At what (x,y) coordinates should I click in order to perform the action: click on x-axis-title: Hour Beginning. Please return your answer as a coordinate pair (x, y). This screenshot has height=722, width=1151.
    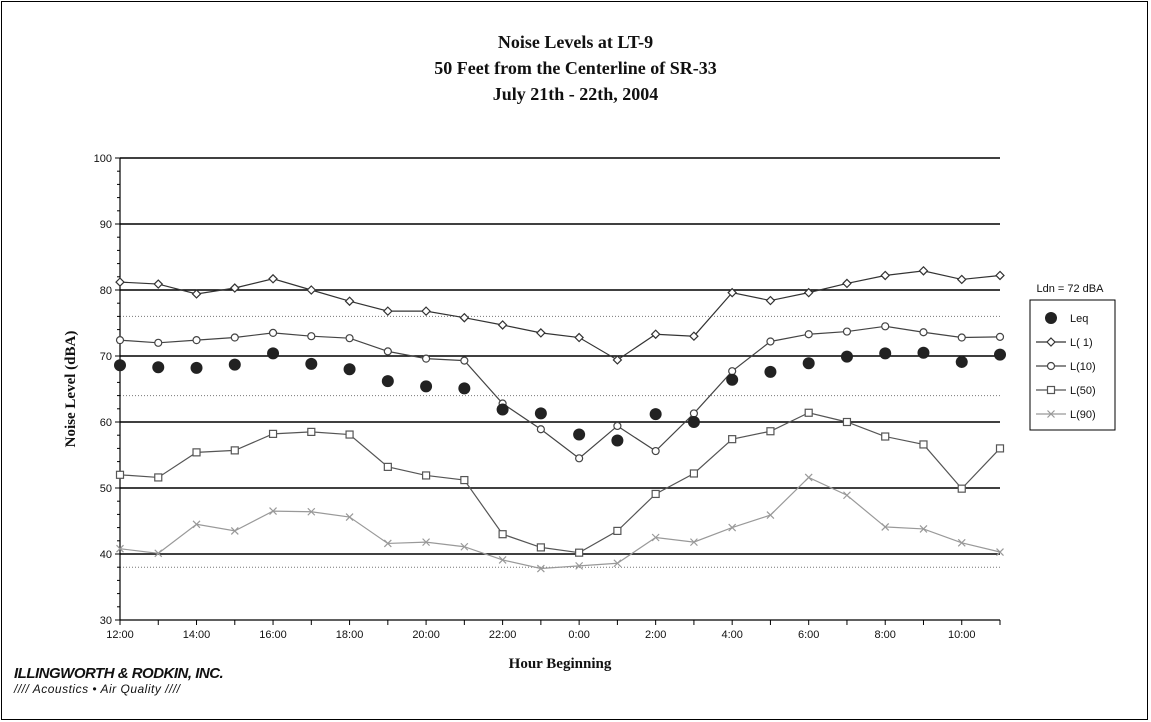
    Looking at the image, I should click on (560, 664).